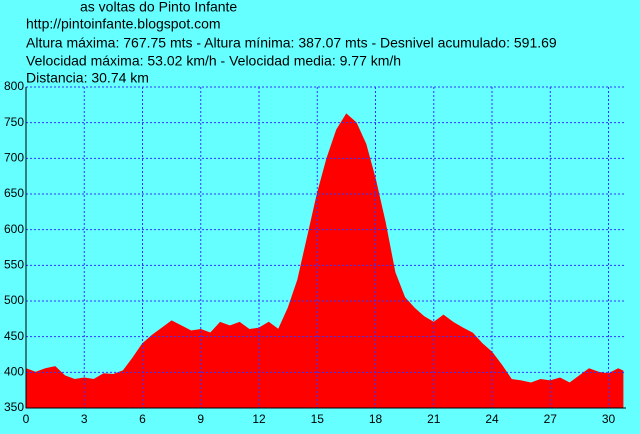 This screenshot has width=640, height=434. I want to click on annotation: Distancia: 30.74 km, so click(87, 78).